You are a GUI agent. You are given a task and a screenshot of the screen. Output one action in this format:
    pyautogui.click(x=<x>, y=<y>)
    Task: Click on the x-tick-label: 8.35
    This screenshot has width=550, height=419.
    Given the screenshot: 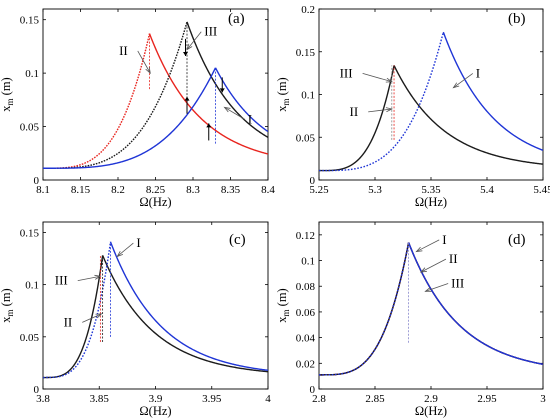 What is the action you would take?
    pyautogui.click(x=231, y=190)
    